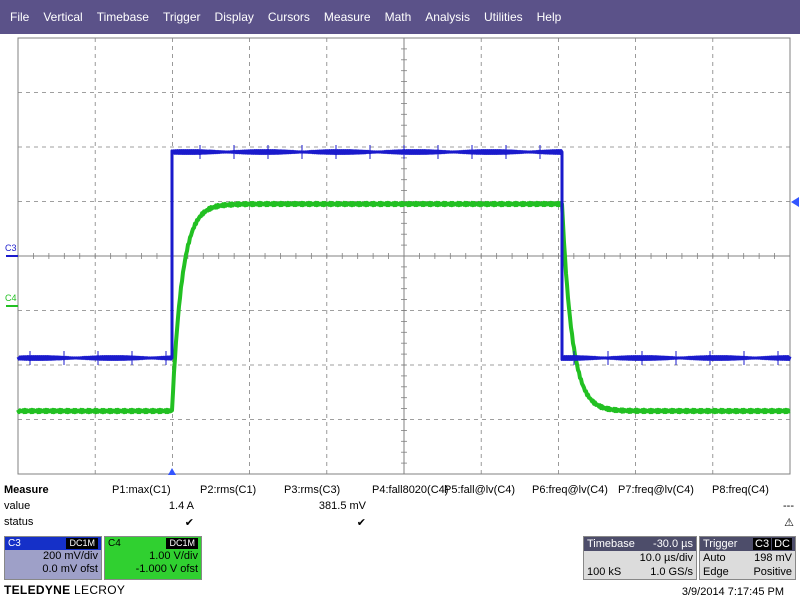  What do you see at coordinates (82, 543) in the screenshot?
I see `channel-c3-coupling: DC1M` at bounding box center [82, 543].